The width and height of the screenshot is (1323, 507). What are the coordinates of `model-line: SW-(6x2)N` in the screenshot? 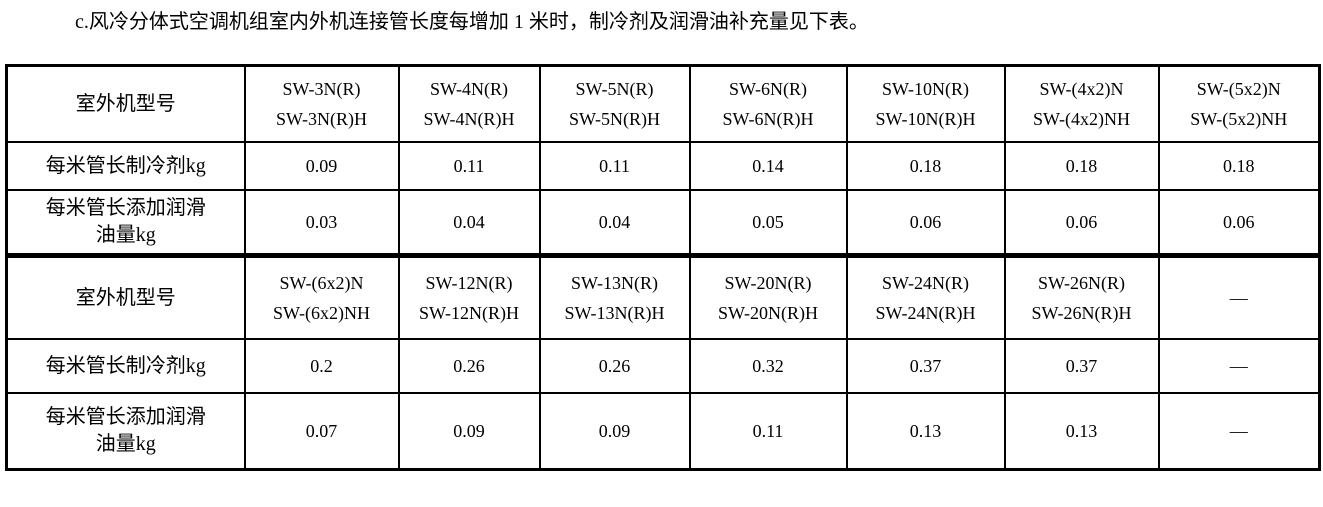 It's located at (321, 283).